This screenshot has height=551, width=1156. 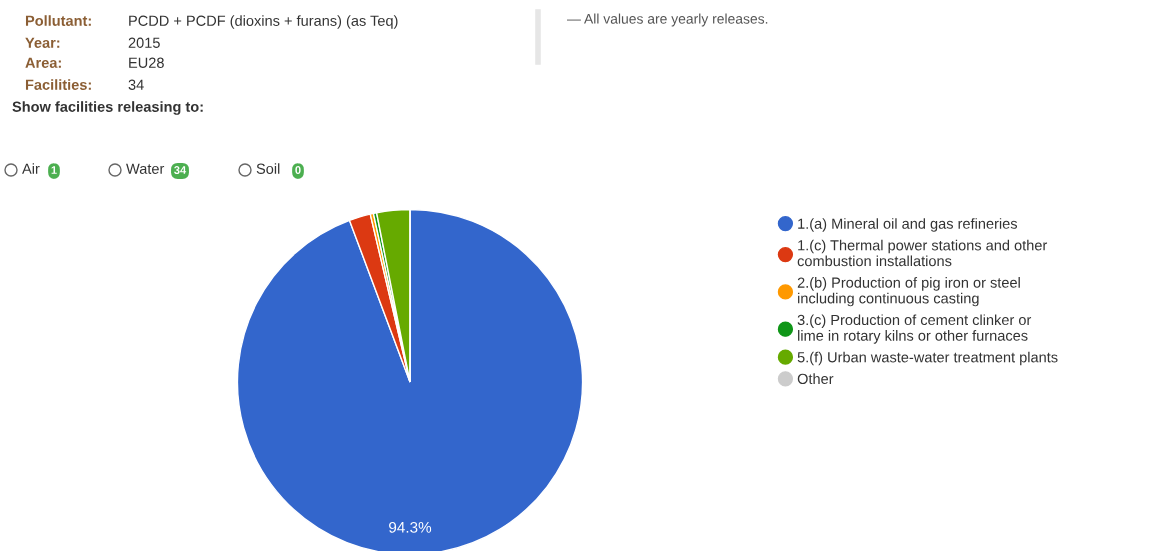 I want to click on text: Year:, so click(x=42, y=42).